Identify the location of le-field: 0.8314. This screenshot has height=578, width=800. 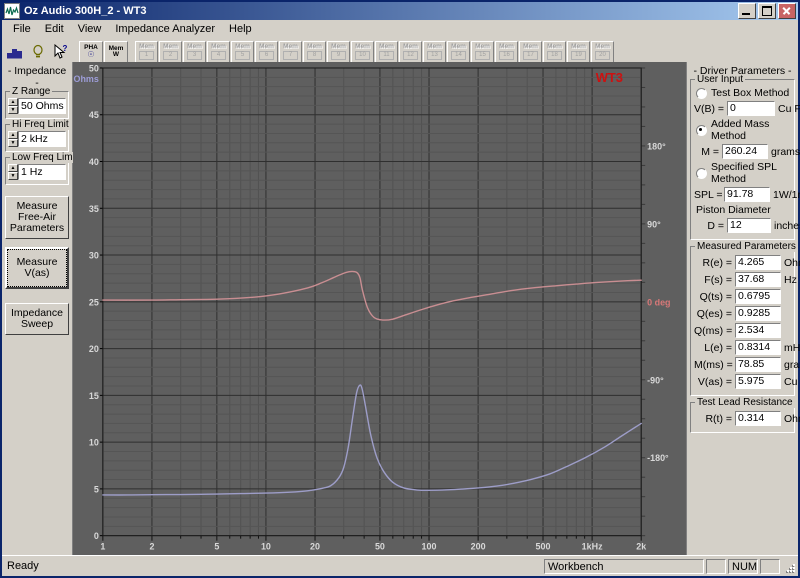
(758, 347).